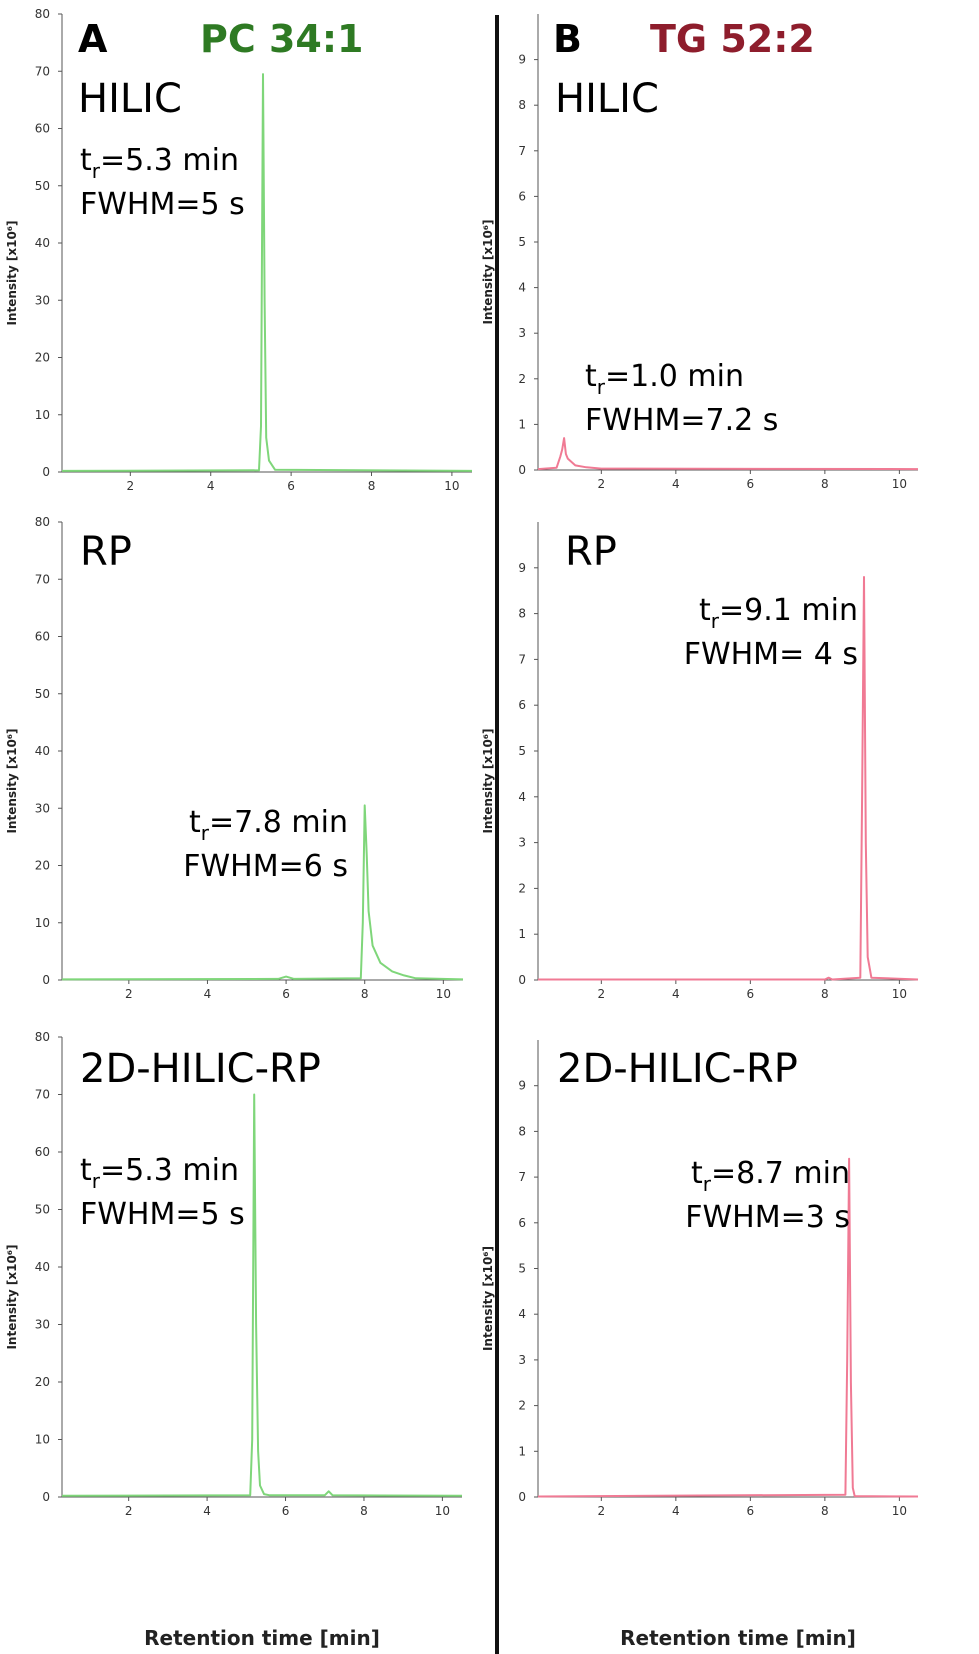 The width and height of the screenshot is (979, 1654). I want to click on retention-time-annotation: tr=8.7 min, so click(770, 1176).